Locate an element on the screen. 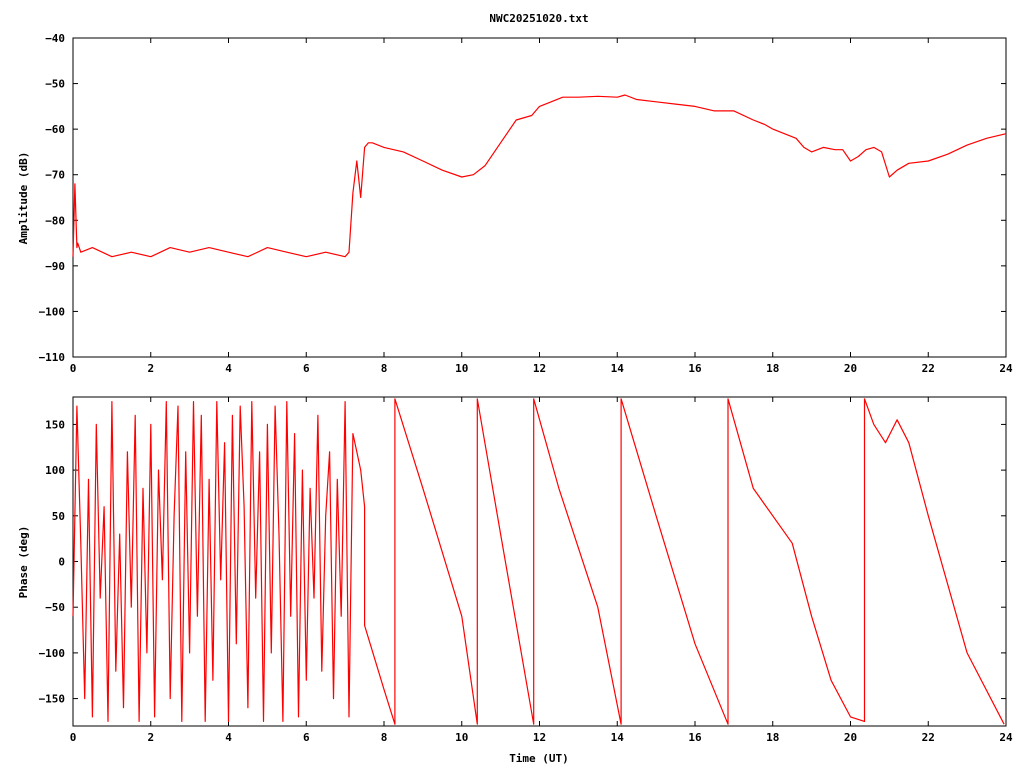 The image size is (1024, 768). amplitude-x-tick-label: 12 is located at coordinates (539, 368).